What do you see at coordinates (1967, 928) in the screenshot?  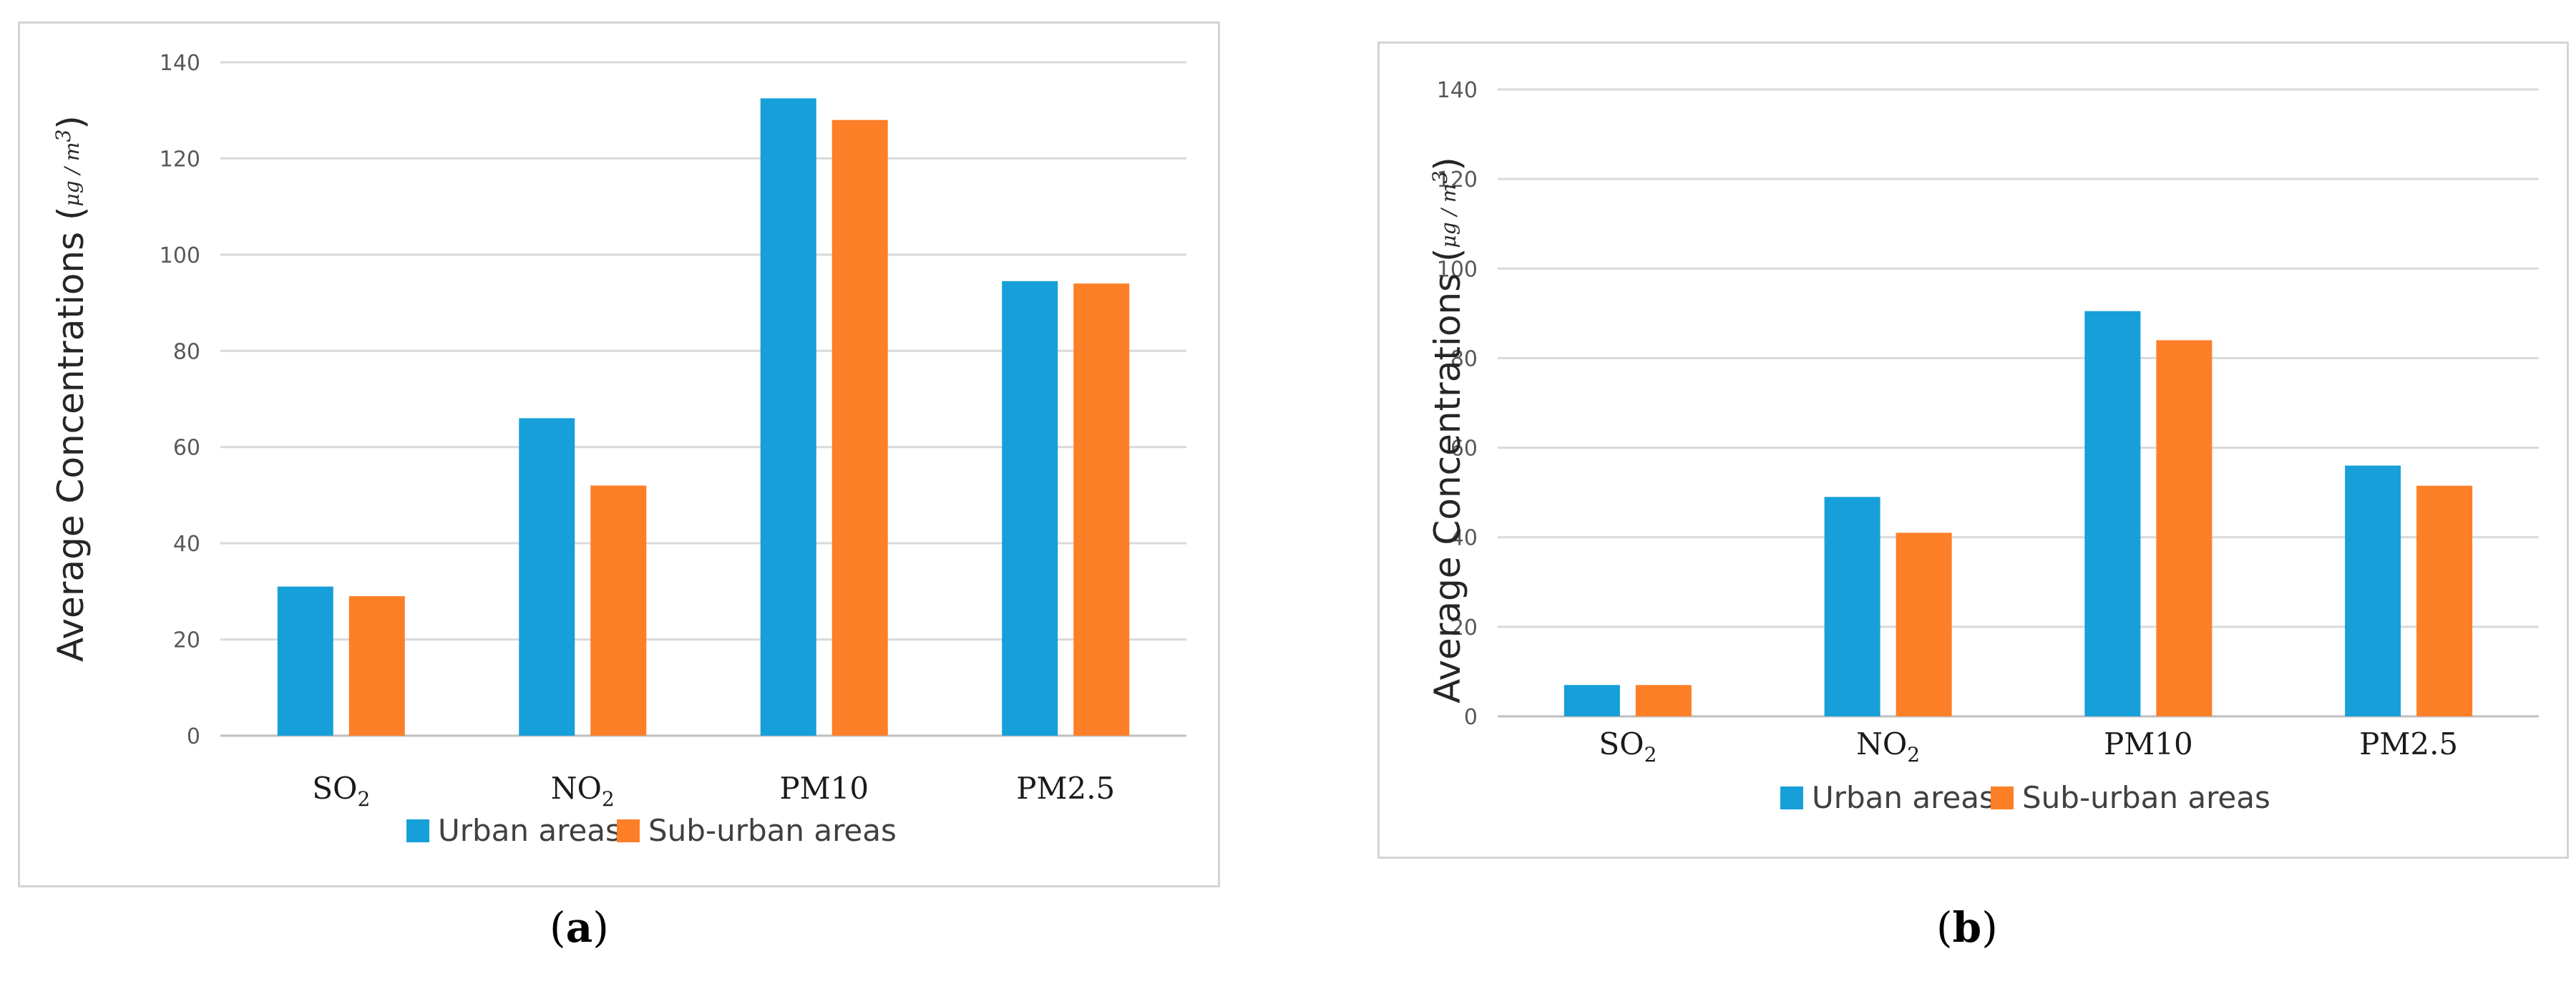 I see `caption-b: (b)` at bounding box center [1967, 928].